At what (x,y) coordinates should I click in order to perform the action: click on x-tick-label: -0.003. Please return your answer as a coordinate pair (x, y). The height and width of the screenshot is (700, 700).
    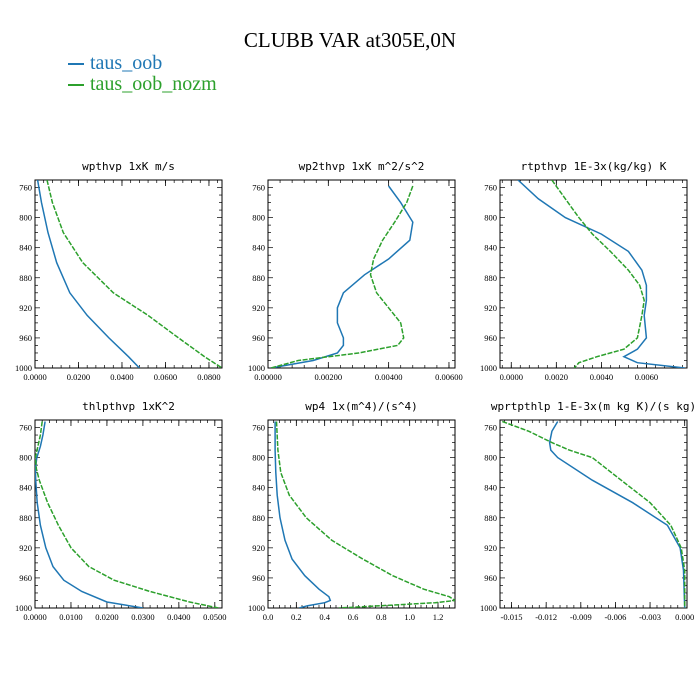
    Looking at the image, I should click on (650, 617).